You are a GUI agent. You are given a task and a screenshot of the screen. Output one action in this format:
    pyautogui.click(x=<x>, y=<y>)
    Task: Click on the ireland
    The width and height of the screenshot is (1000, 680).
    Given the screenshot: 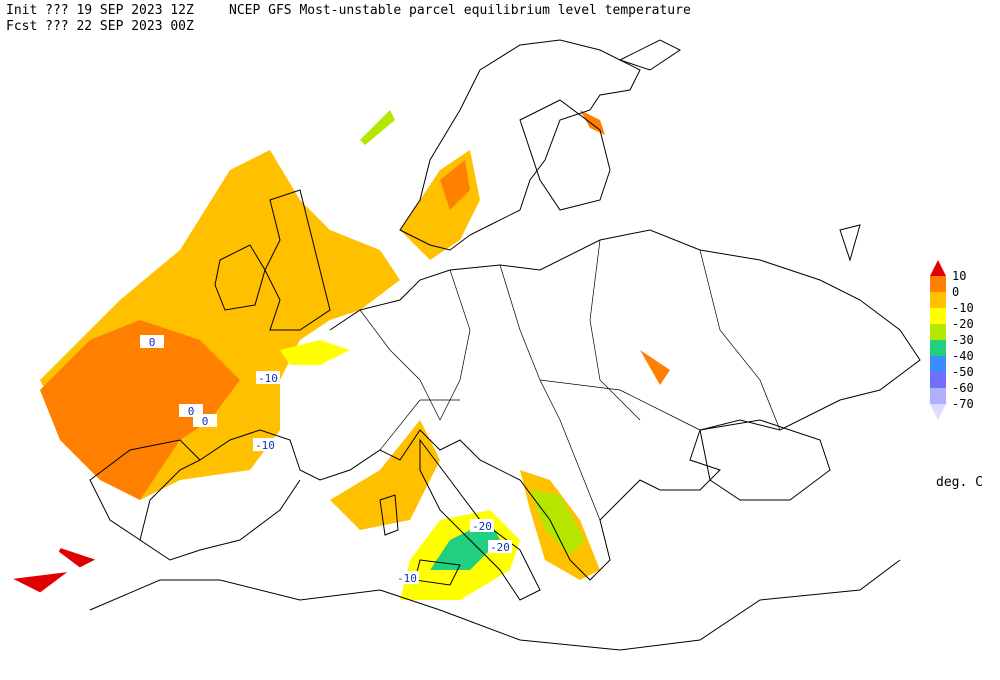 What is the action you would take?
    pyautogui.click(x=240, y=277)
    